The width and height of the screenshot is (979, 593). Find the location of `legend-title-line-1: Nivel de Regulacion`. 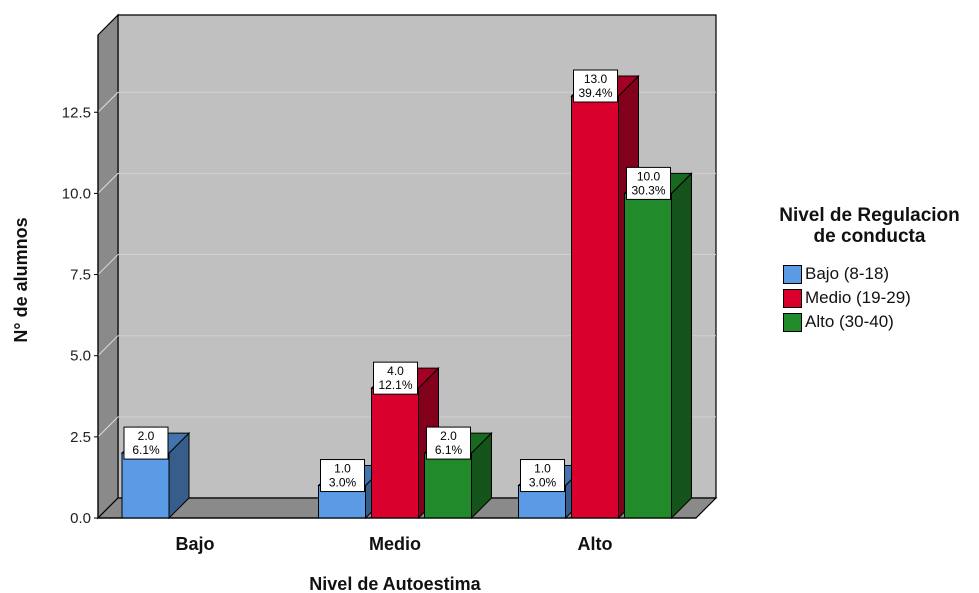

legend-title-line-1: Nivel de Regulacion is located at coordinates (869, 215).